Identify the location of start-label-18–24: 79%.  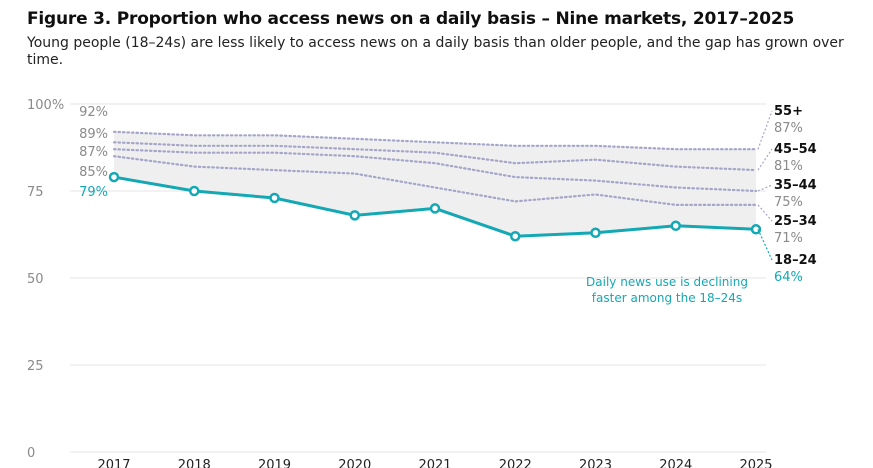
(93, 192).